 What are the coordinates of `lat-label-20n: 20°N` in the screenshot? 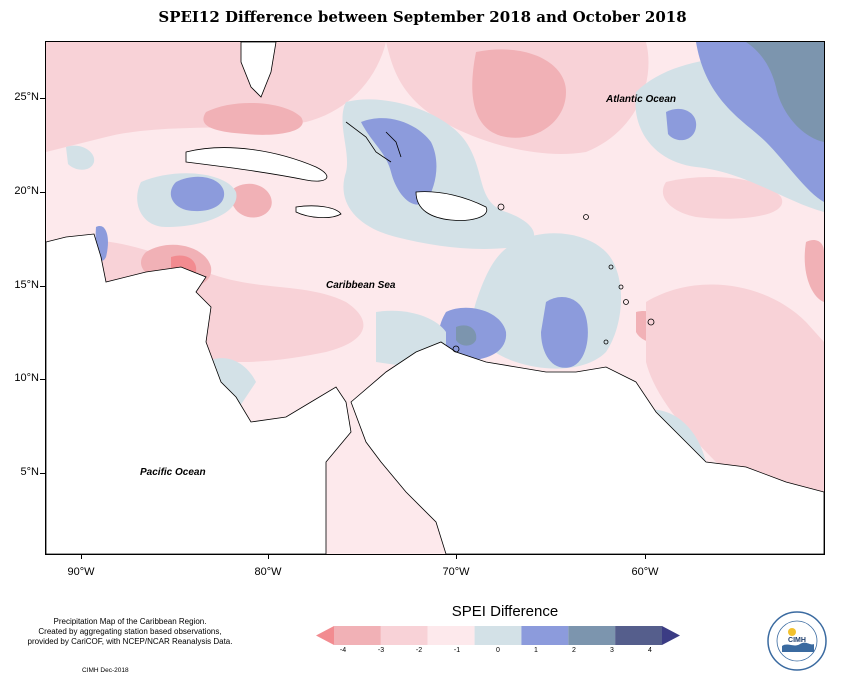 It's located at (26, 191).